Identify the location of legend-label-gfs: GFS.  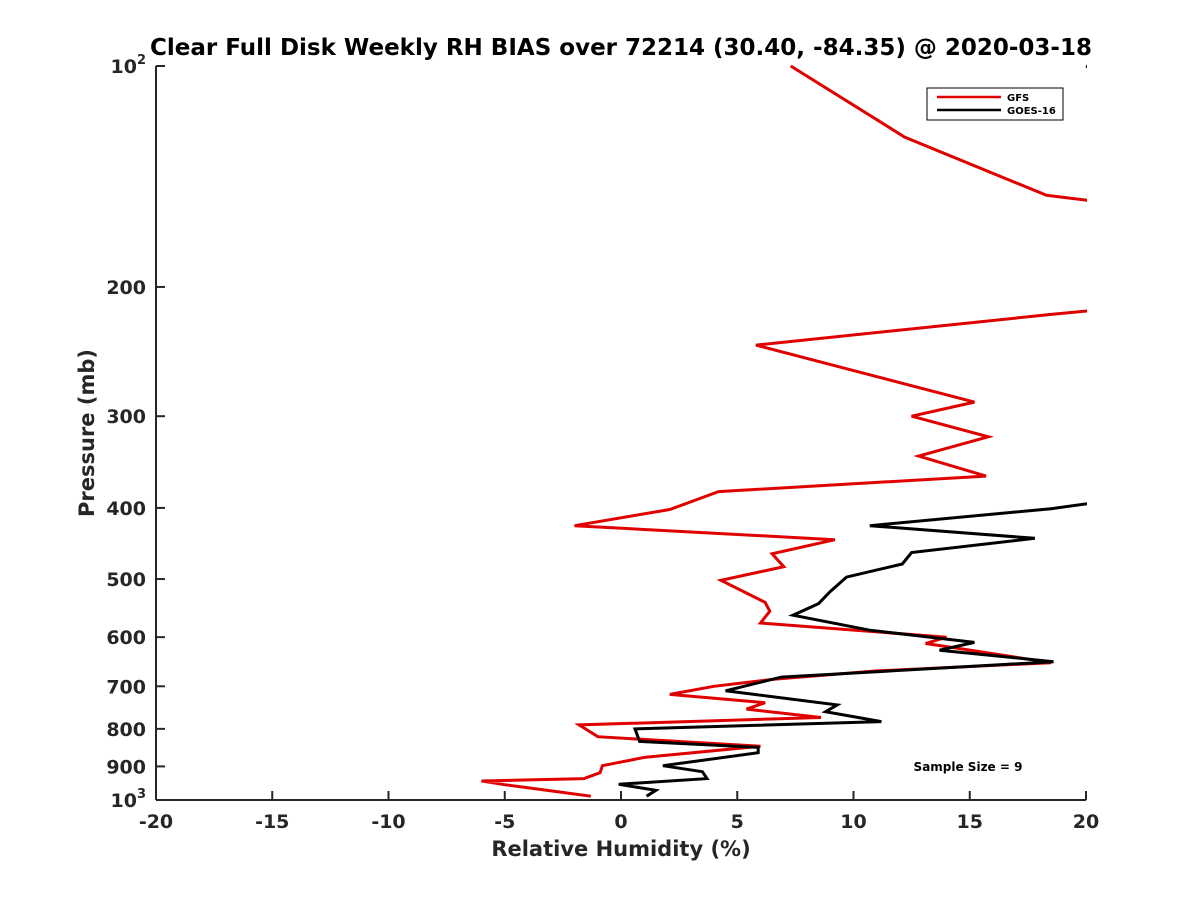
(1018, 98).